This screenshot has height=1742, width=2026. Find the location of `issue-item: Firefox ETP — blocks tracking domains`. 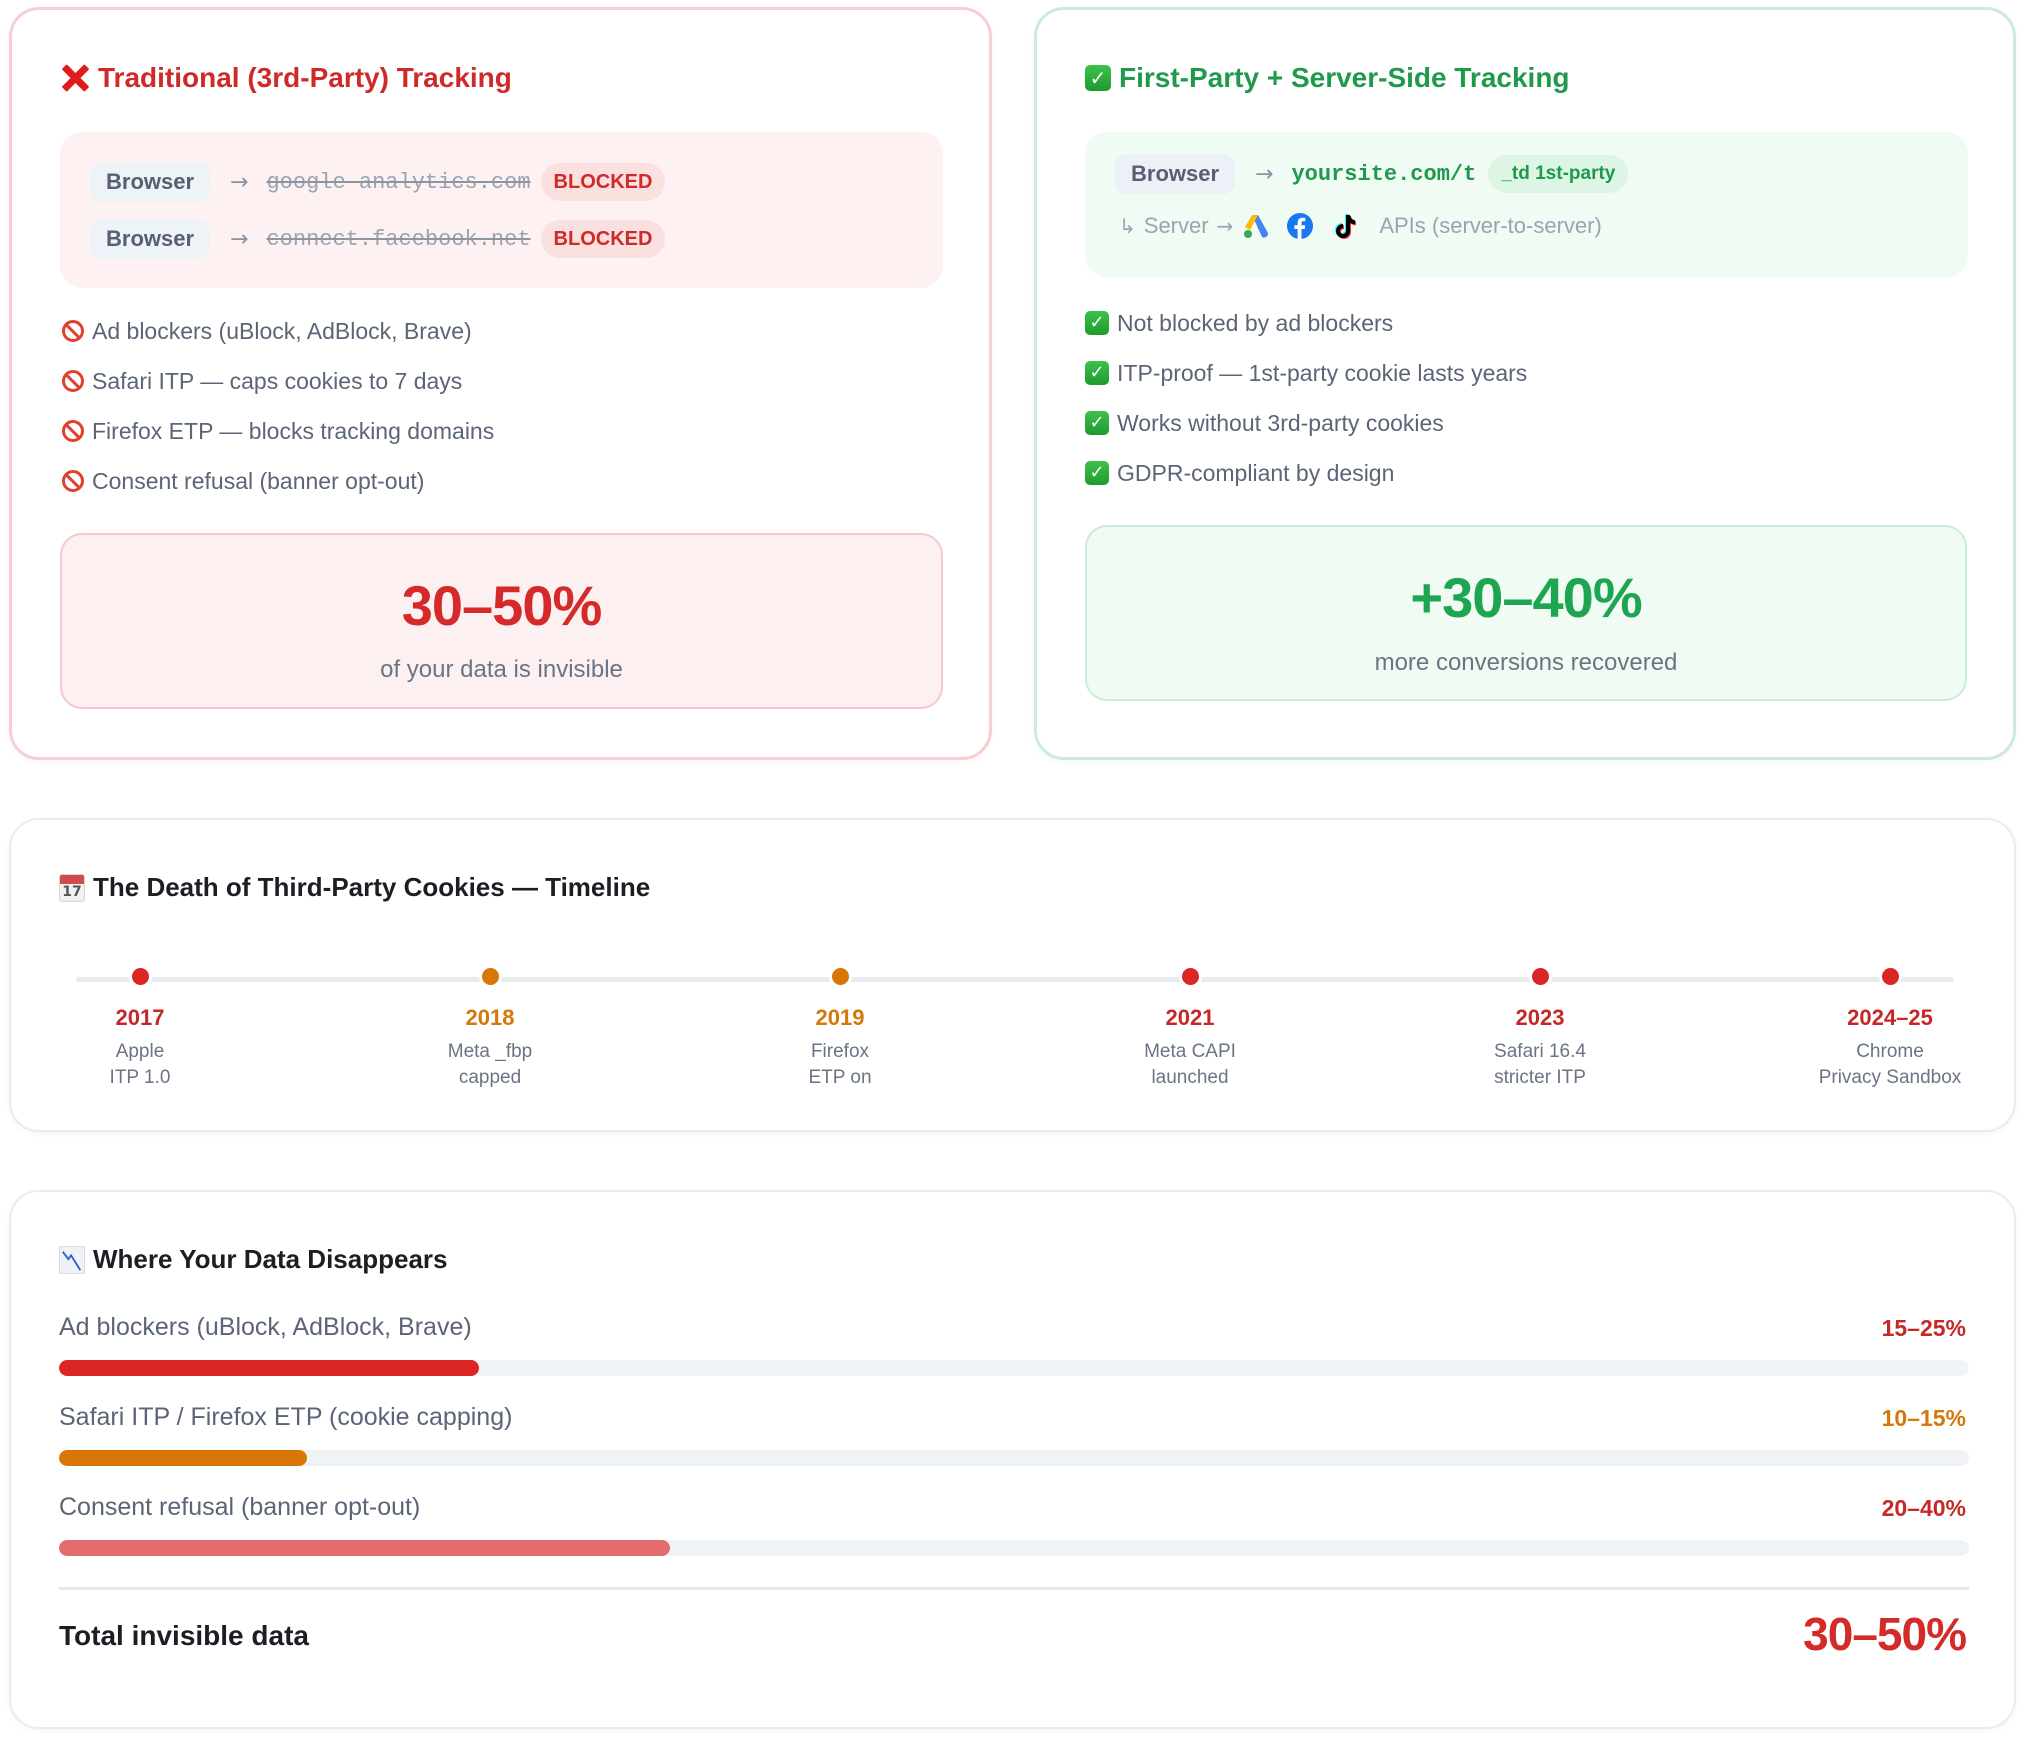

issue-item: Firefox ETP — blocks tracking domains is located at coordinates (278, 431).